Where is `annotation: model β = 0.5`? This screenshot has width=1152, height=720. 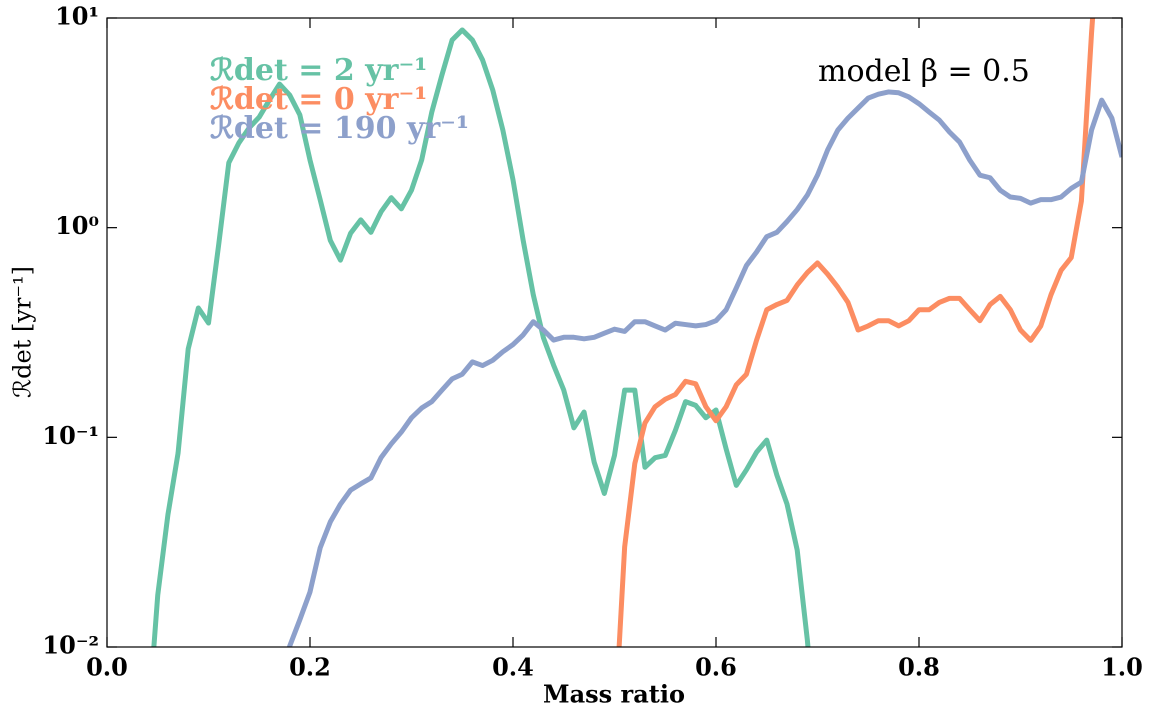 annotation: model β = 0.5 is located at coordinates (924, 71).